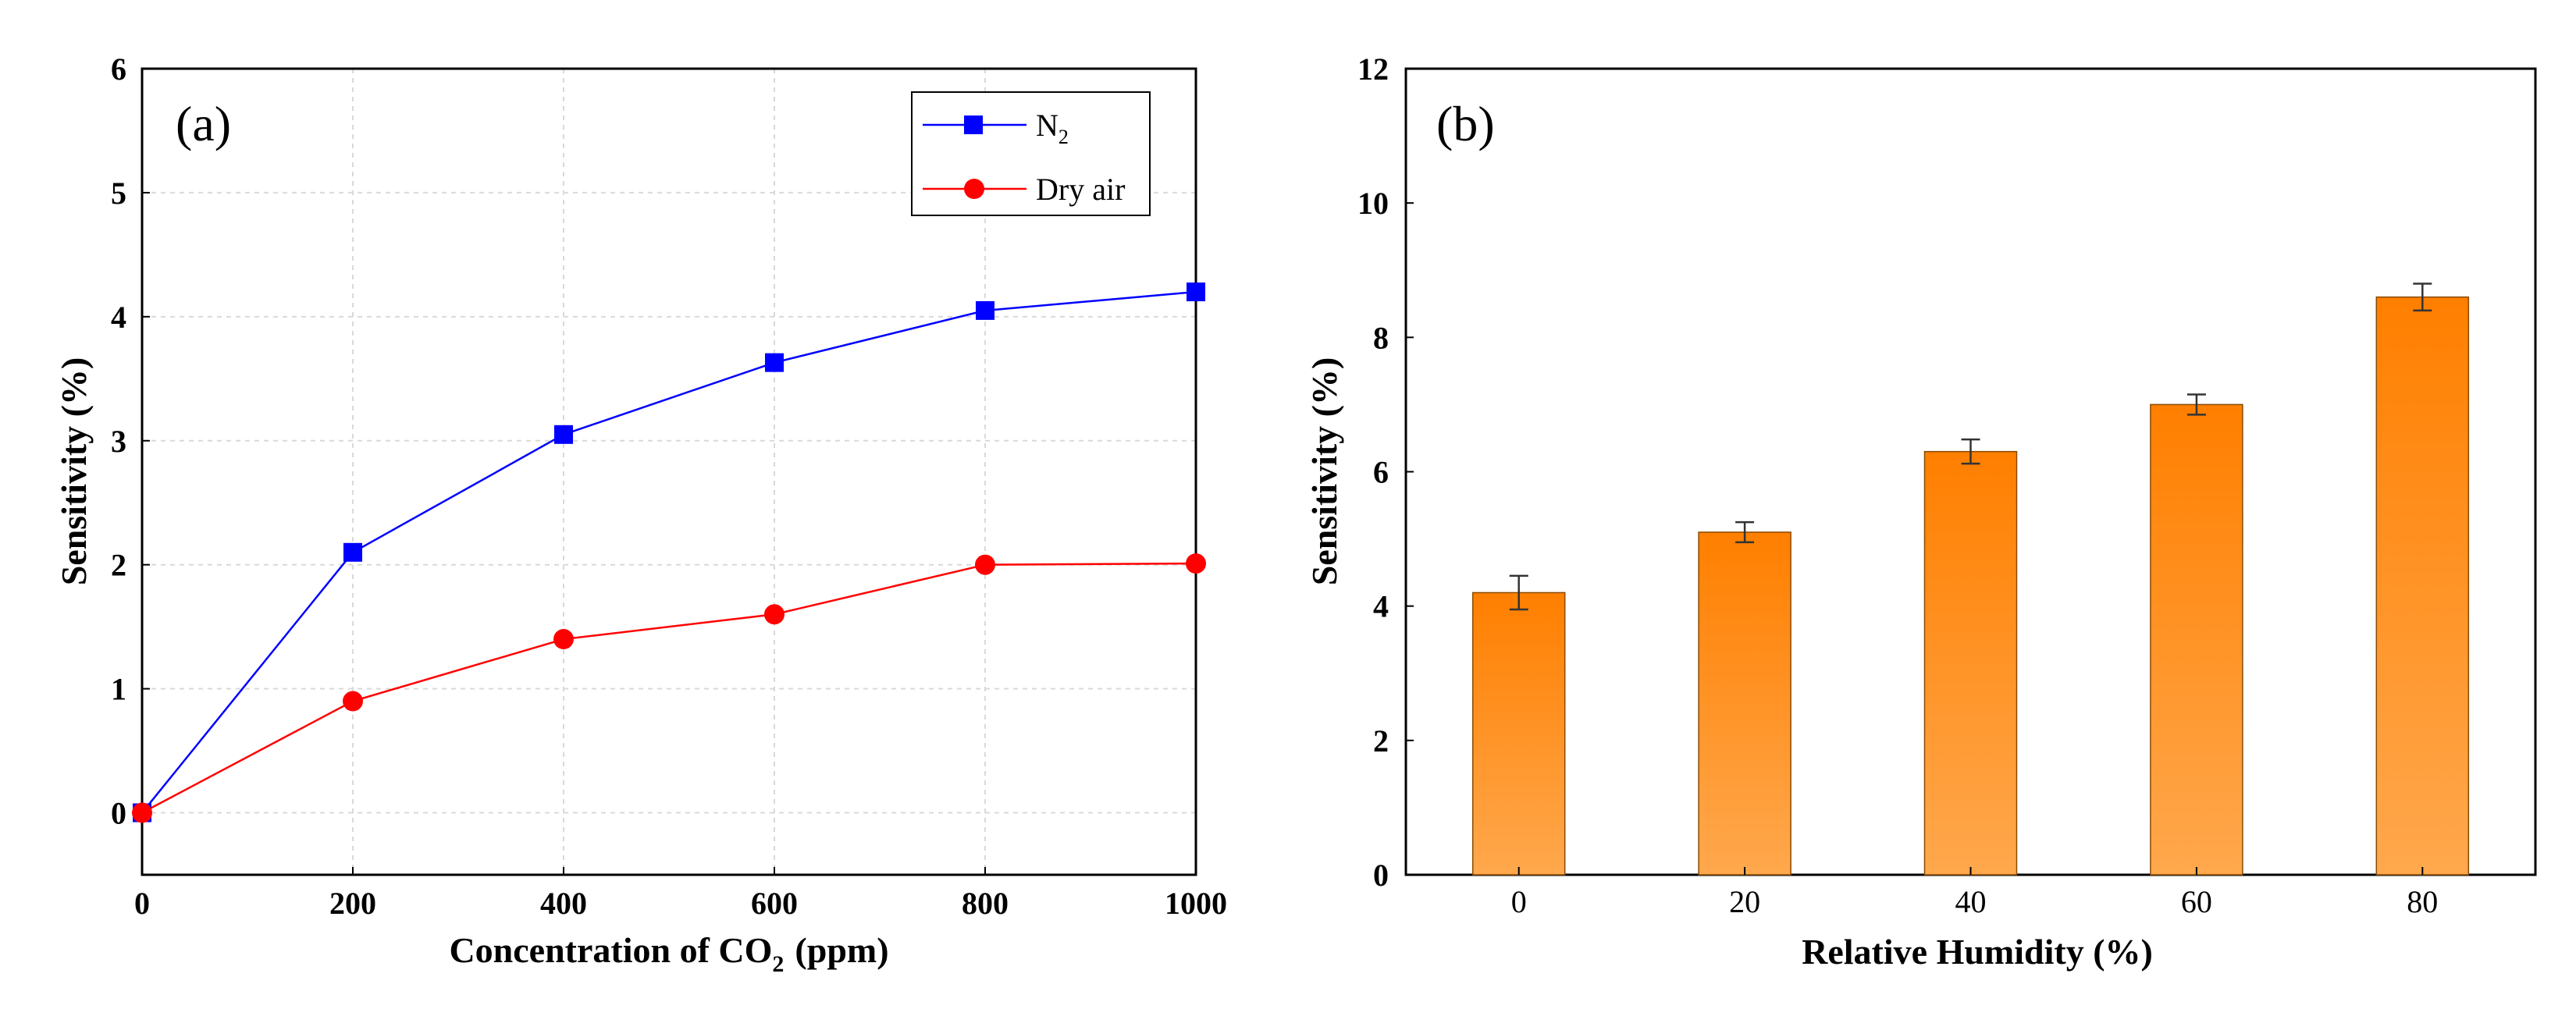 The width and height of the screenshot is (2576, 1009). What do you see at coordinates (1744, 901) in the screenshot?
I see `x-tick-label: 20` at bounding box center [1744, 901].